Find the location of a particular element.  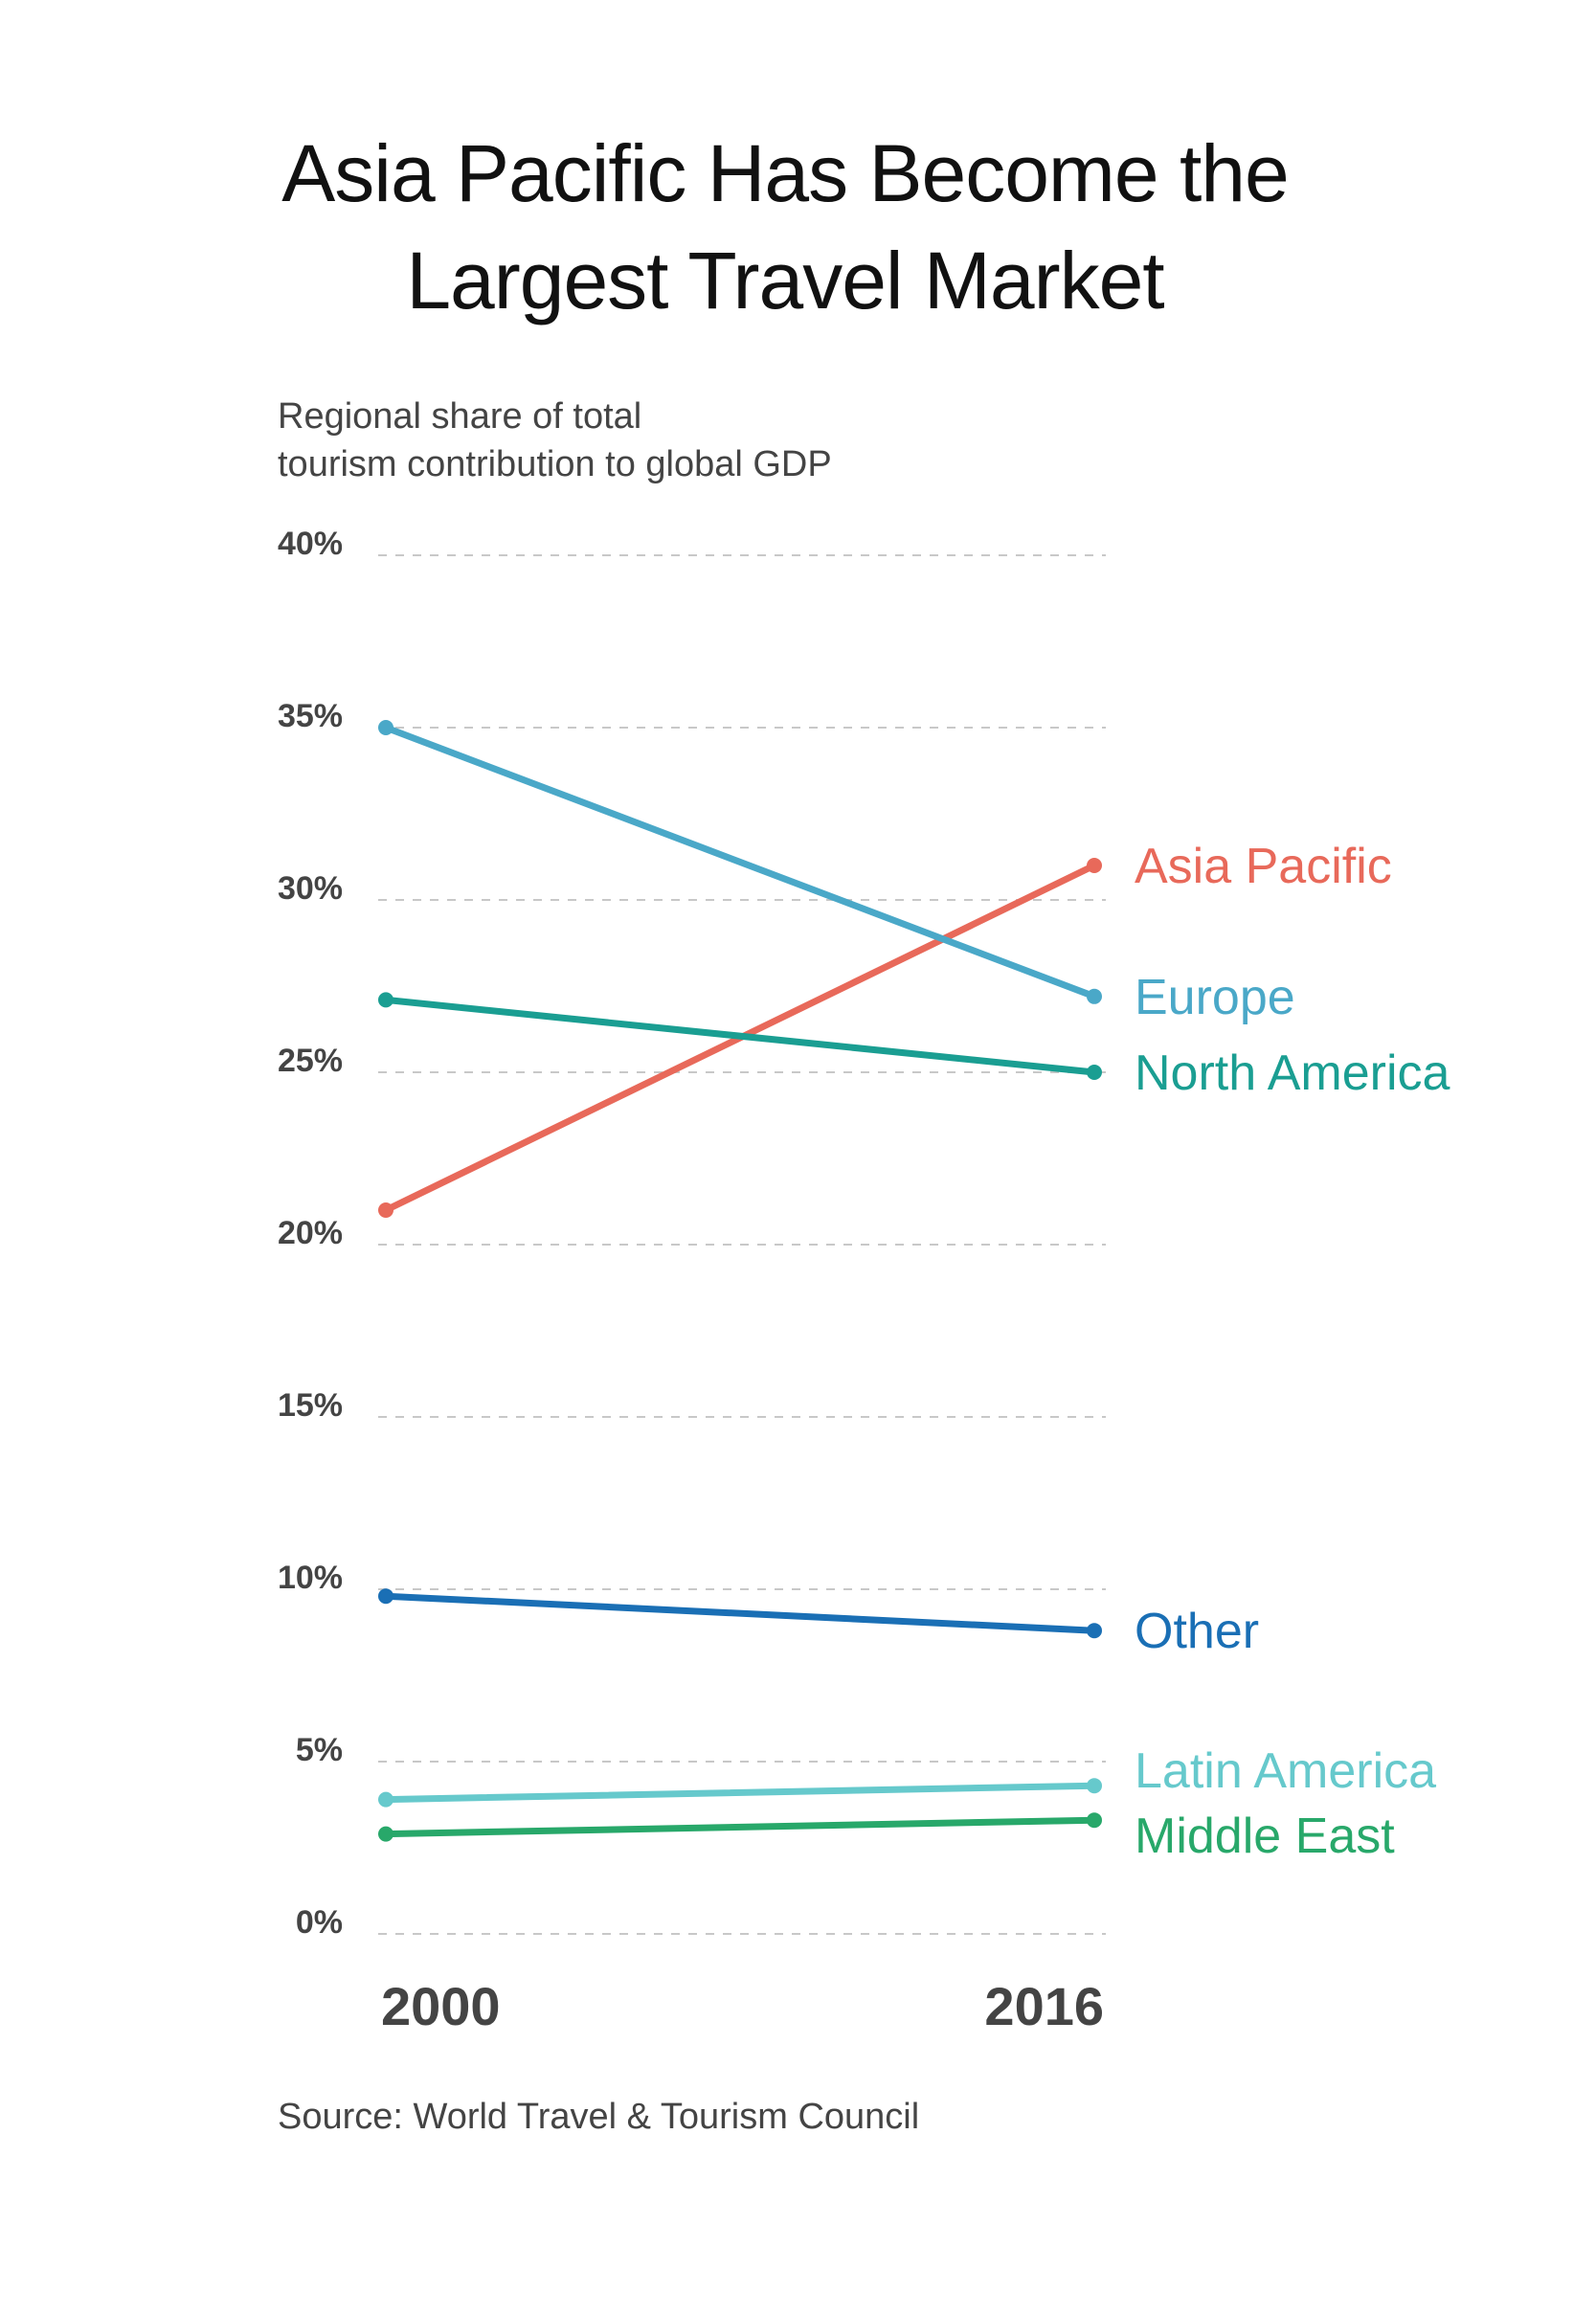

series-label: Europe is located at coordinates (1215, 997).